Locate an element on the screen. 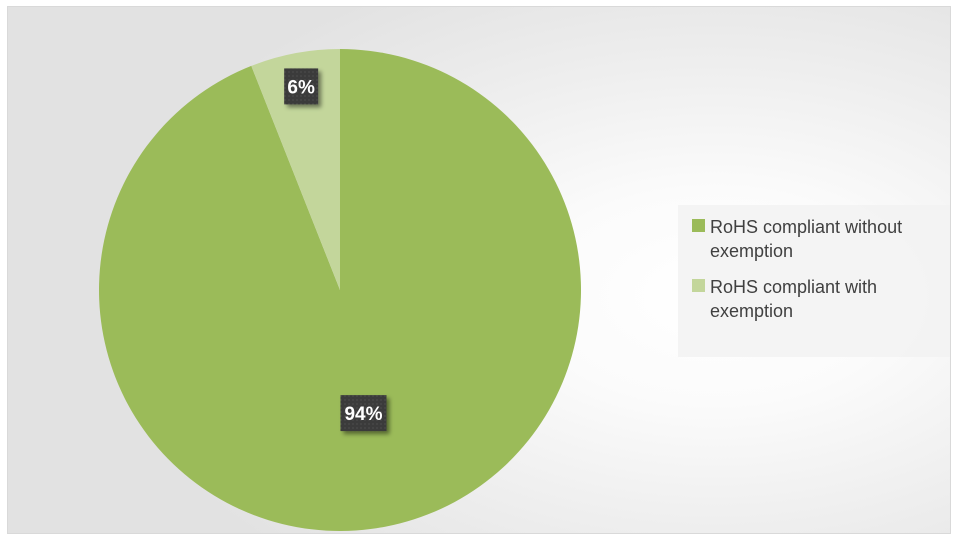 The image size is (958, 540). data-label-1: 94% is located at coordinates (363, 414).